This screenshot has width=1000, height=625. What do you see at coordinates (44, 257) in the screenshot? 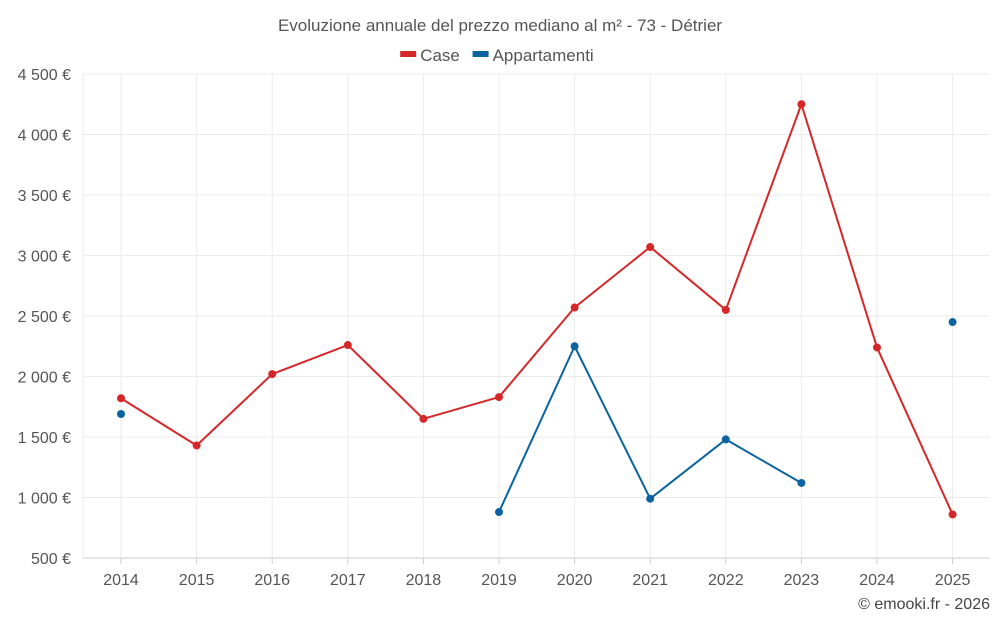
I see `y-tick-label: 3 000 €` at bounding box center [44, 257].